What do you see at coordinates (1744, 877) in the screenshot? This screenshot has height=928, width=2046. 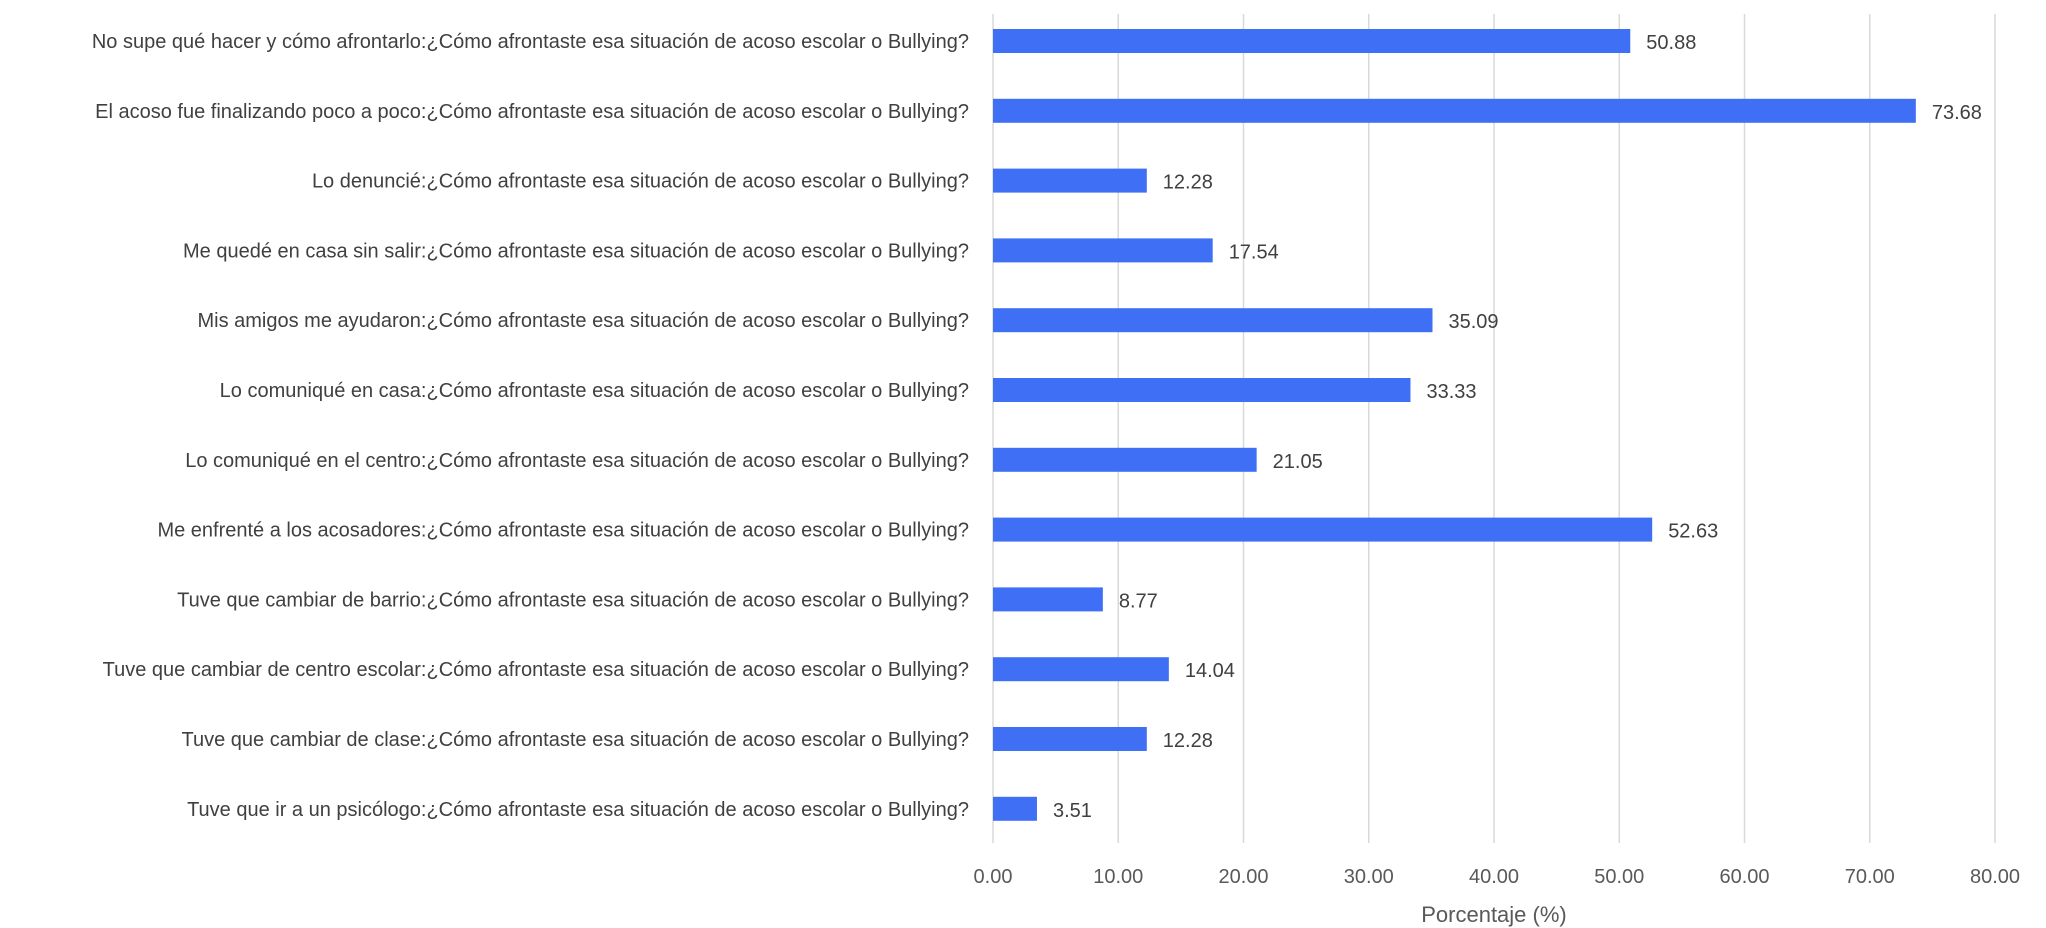 I see `x-tick-label-6: 60.00` at bounding box center [1744, 877].